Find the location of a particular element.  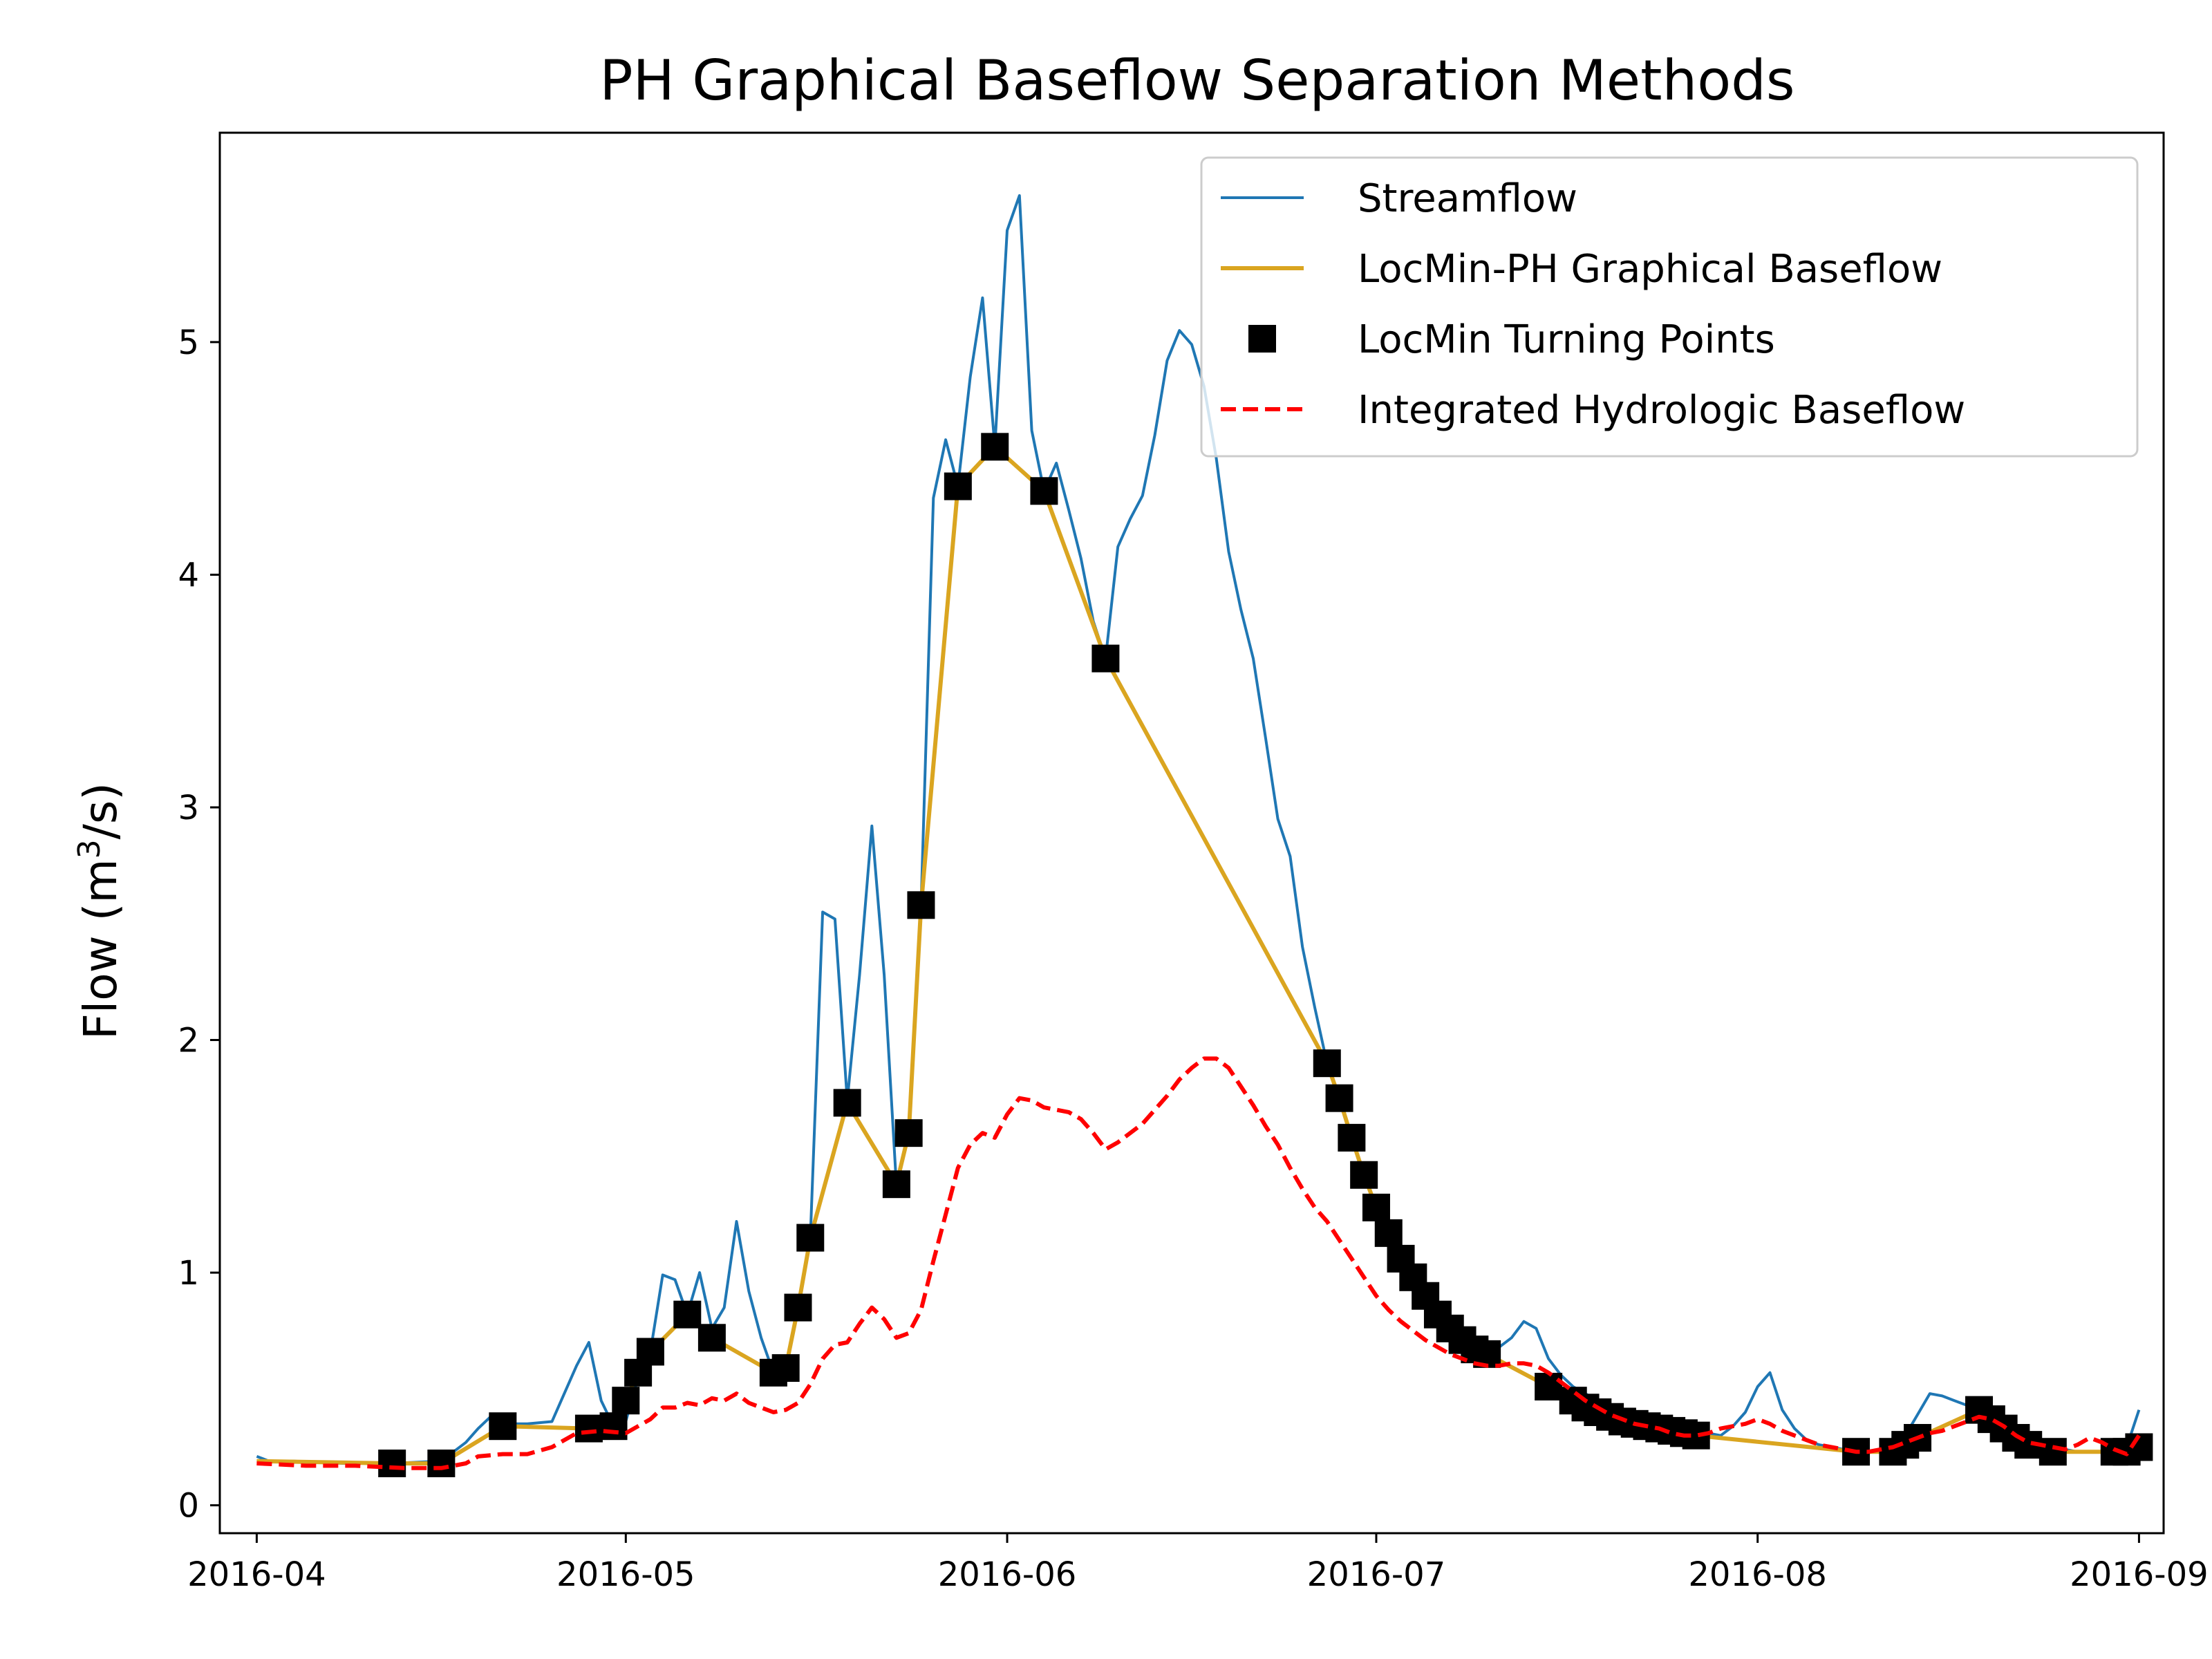

legend-box is located at coordinates (1670, 307).